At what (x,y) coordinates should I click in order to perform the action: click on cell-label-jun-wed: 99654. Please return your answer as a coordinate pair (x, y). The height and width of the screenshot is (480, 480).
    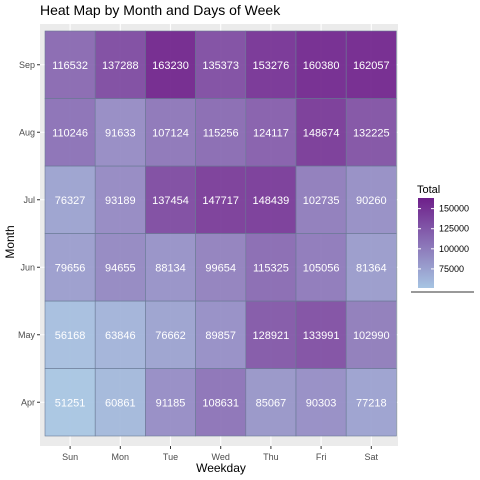
    Looking at the image, I should click on (220, 268).